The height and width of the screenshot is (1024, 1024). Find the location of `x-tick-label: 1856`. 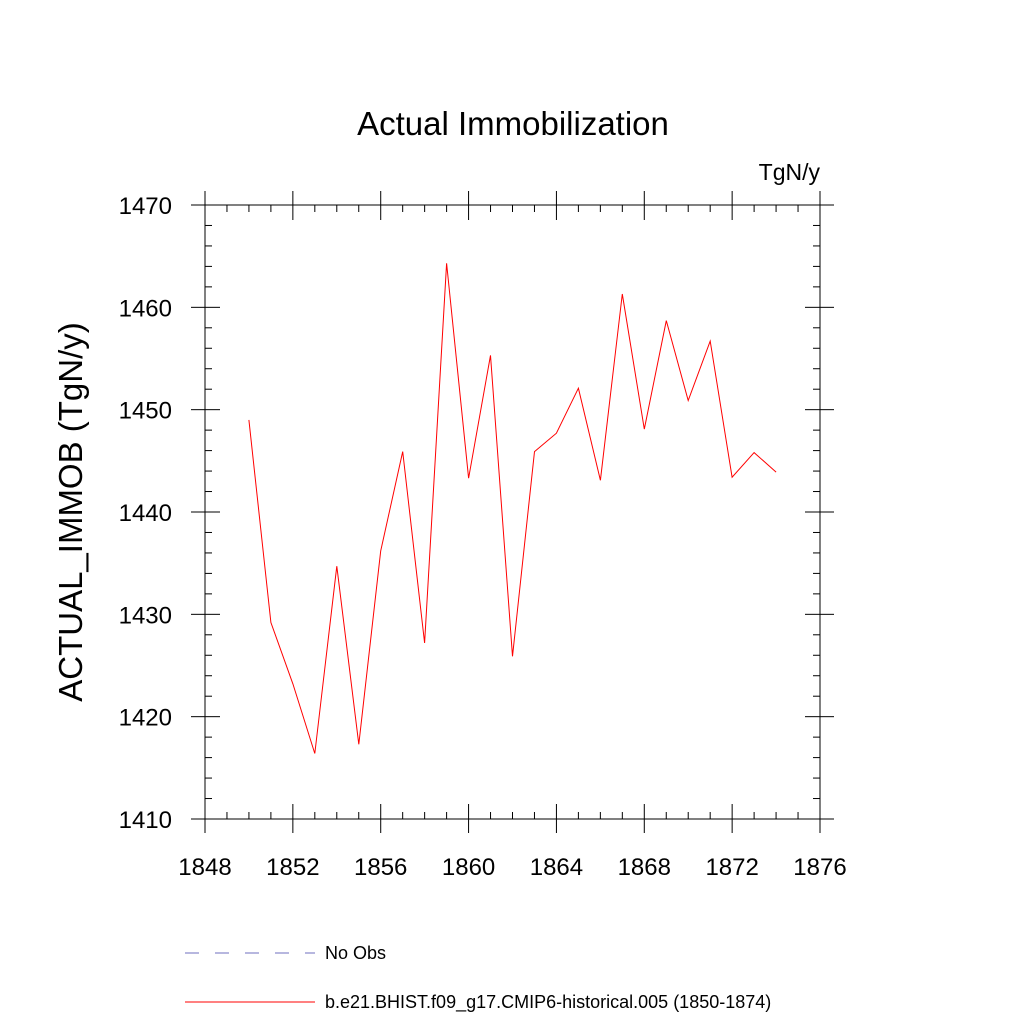

x-tick-label: 1856 is located at coordinates (380, 867).